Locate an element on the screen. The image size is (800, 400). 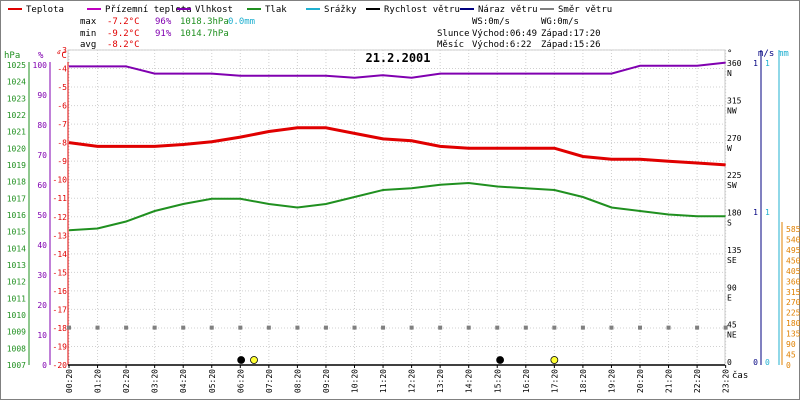
hpa-tick-label: 1014 is located at coordinates (16, 248).